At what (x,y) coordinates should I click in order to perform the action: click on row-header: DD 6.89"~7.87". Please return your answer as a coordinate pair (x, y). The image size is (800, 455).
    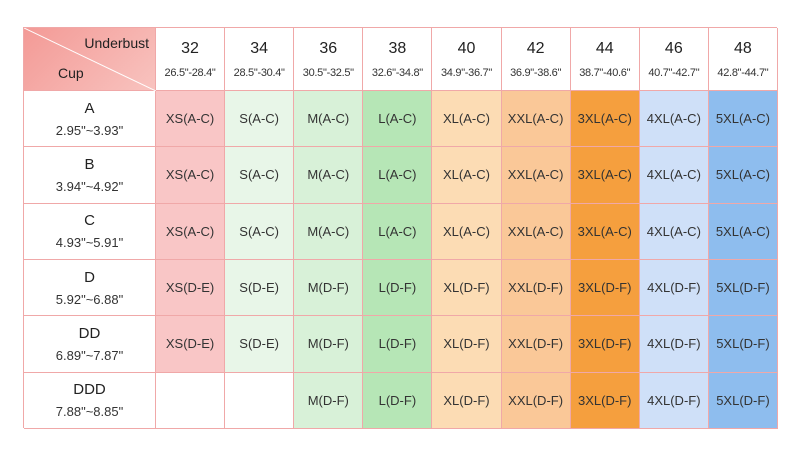
    Looking at the image, I should click on (90, 344).